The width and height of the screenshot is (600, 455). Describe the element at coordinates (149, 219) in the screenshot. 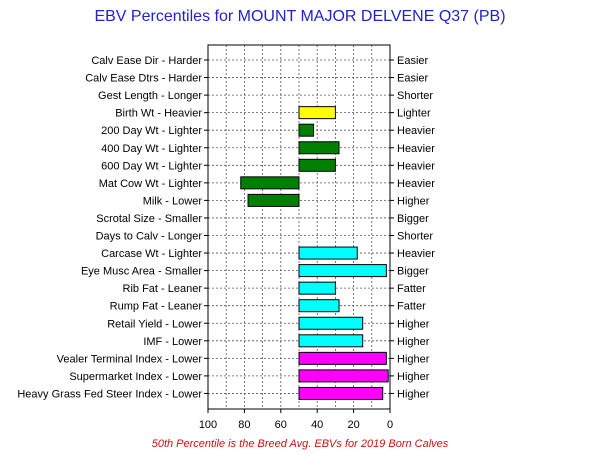

I see `category-label: Scrotal Size - Smaller` at that location.